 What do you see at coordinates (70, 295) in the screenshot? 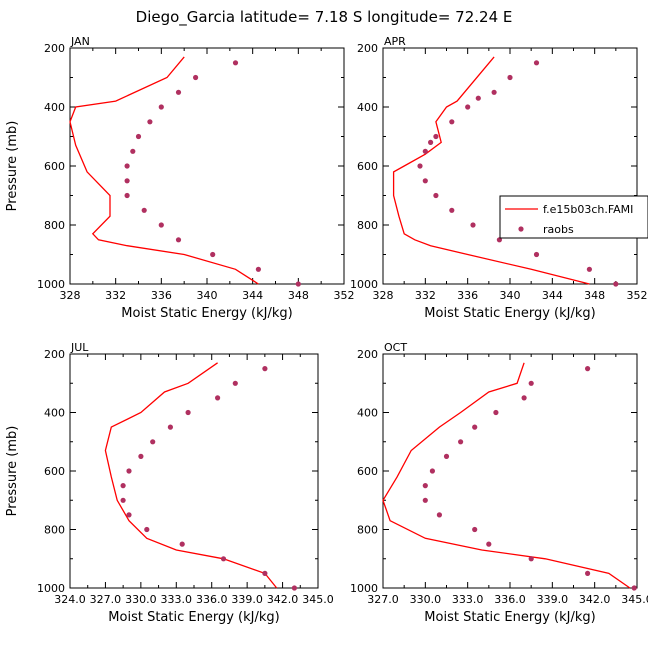
I see `x-tick-label: 328` at bounding box center [70, 295].